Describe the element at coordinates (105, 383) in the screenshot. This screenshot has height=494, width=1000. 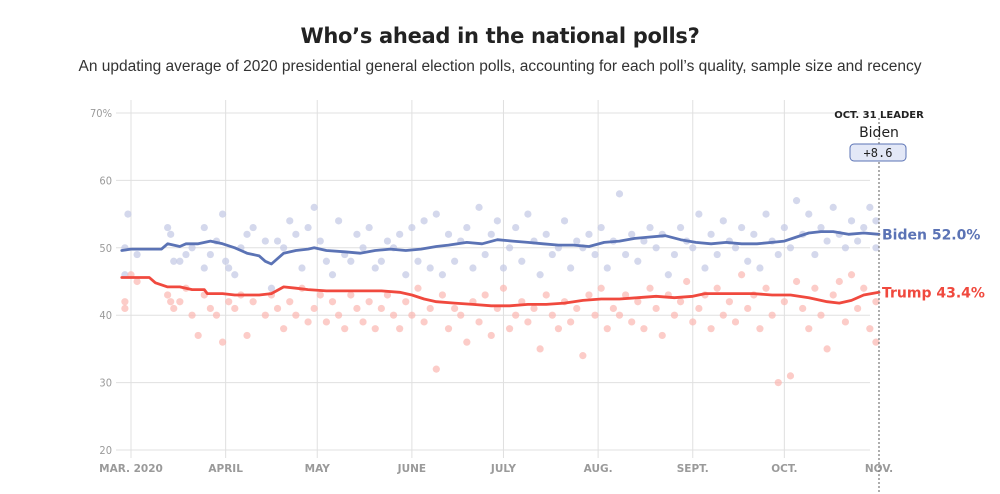
I see `y-tick-label: 30` at that location.